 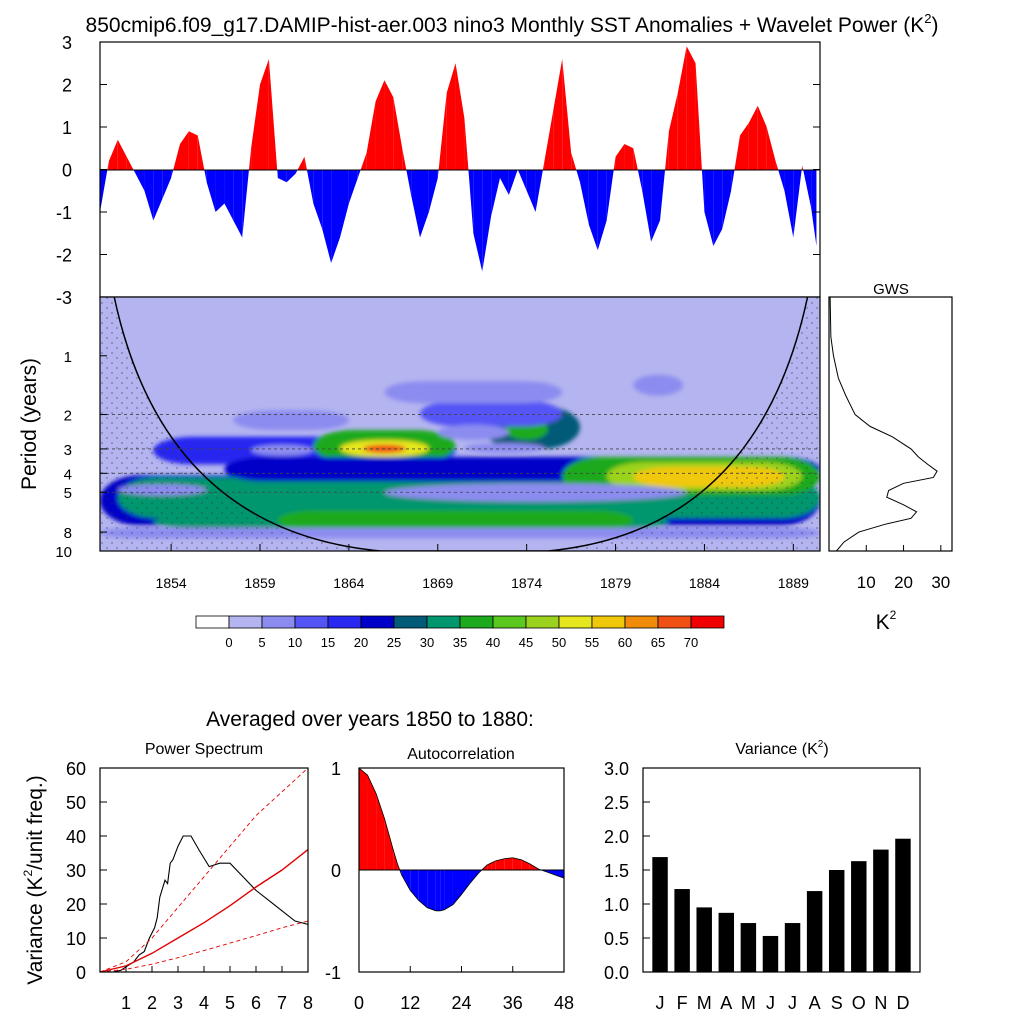 I want to click on wavelet-x-tick-label: 1884, so click(x=704, y=583).